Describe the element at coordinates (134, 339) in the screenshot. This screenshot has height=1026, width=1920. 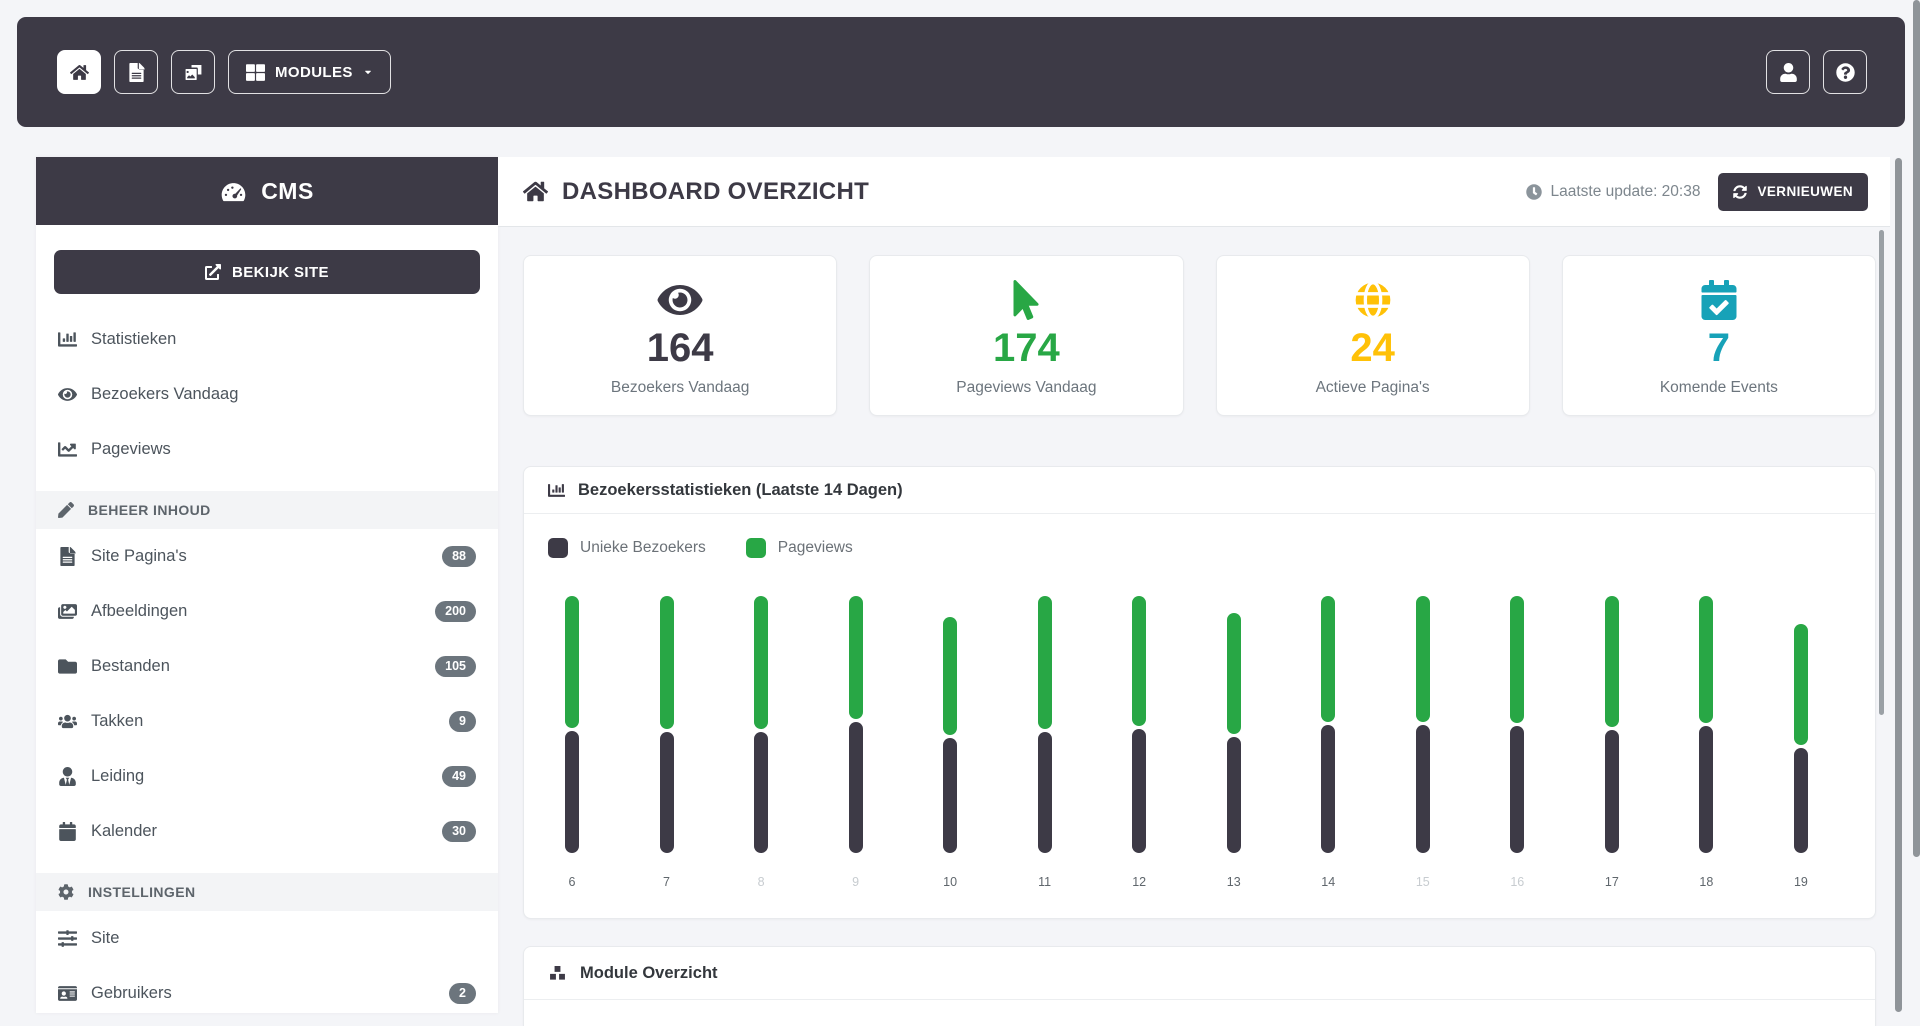
I see `sidebar-item-label: Statistieken` at that location.